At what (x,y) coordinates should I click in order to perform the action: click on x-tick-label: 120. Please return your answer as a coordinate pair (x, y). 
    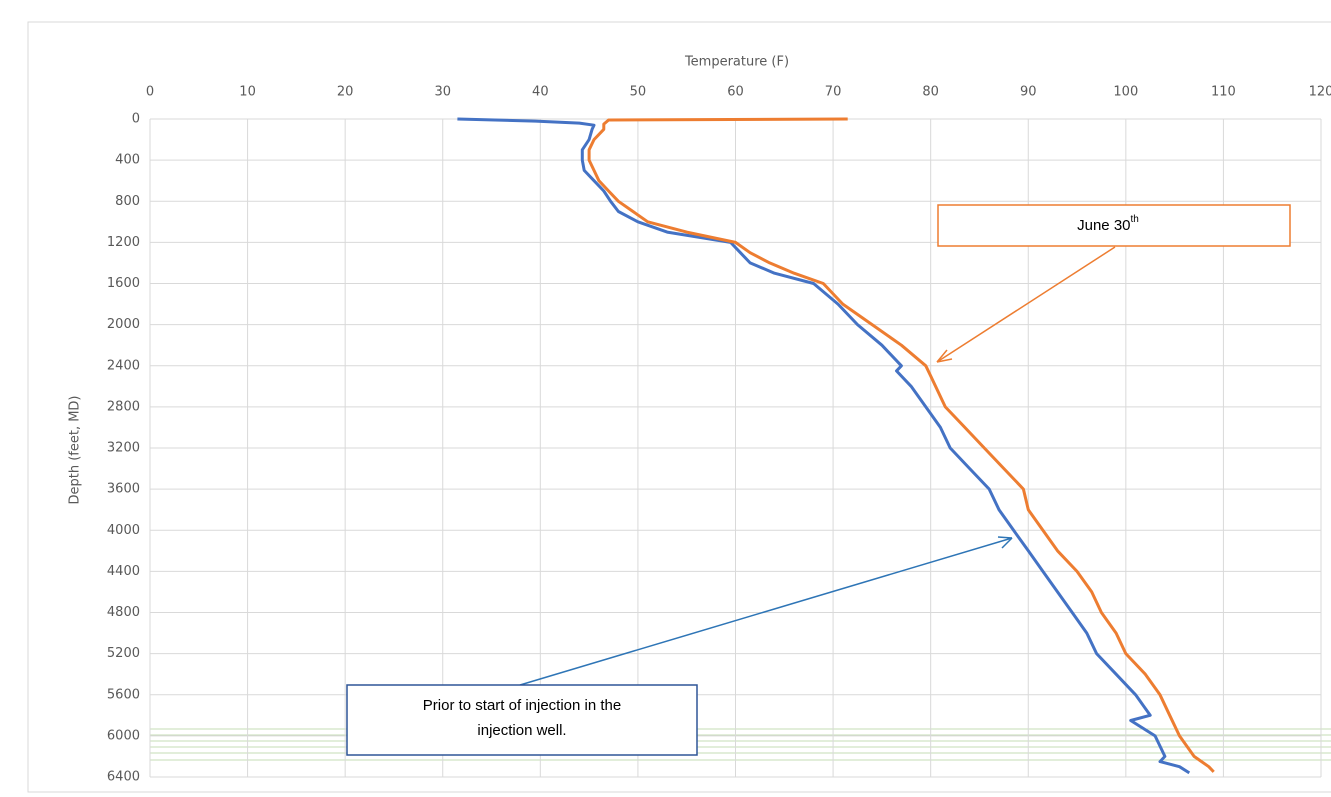
    Looking at the image, I should click on (1320, 92).